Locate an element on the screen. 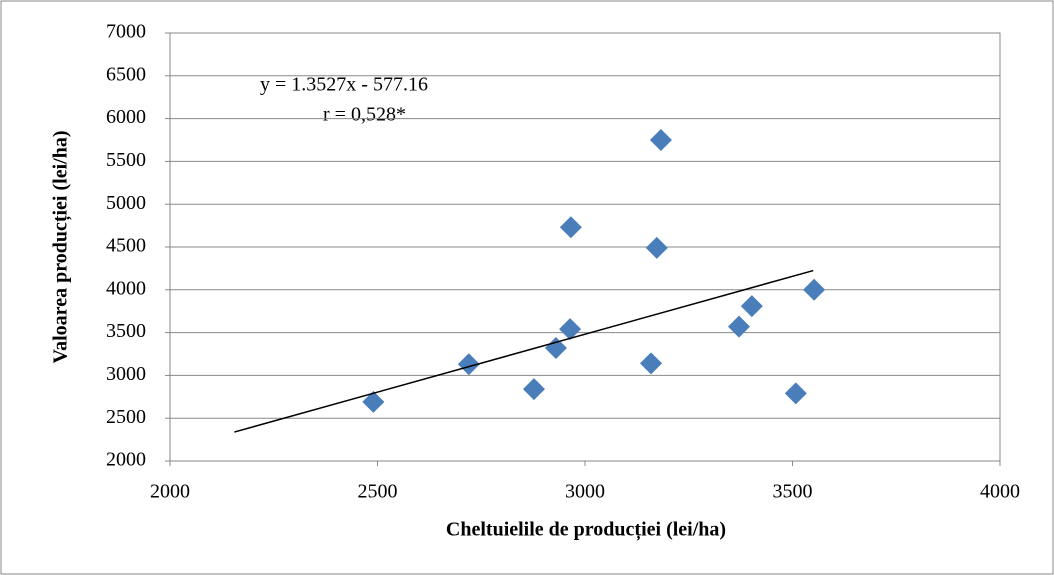  y-tick-label: 7000 is located at coordinates (126, 32).